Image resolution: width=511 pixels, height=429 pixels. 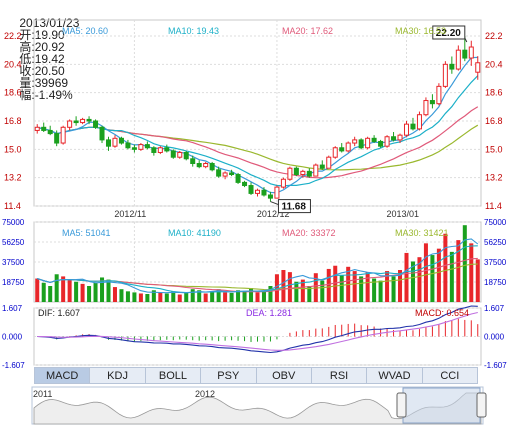 I want to click on close-value: 20.50, so click(x=49, y=71).